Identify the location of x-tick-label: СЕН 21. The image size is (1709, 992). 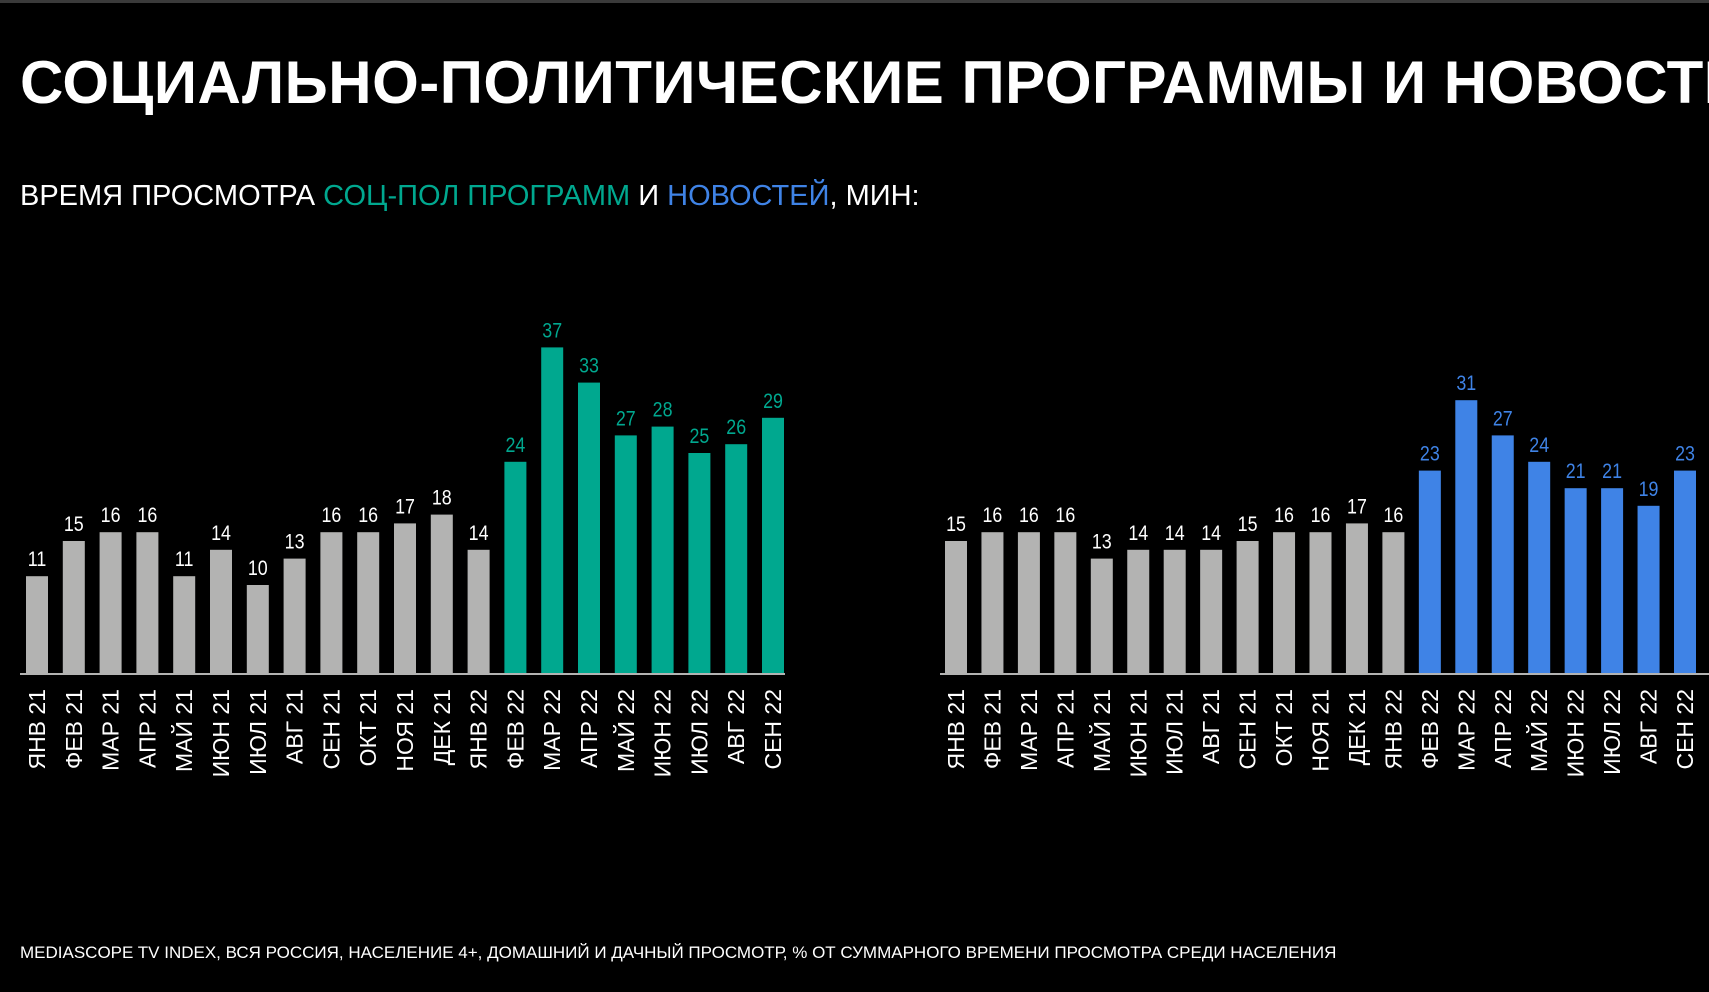
(1248, 729).